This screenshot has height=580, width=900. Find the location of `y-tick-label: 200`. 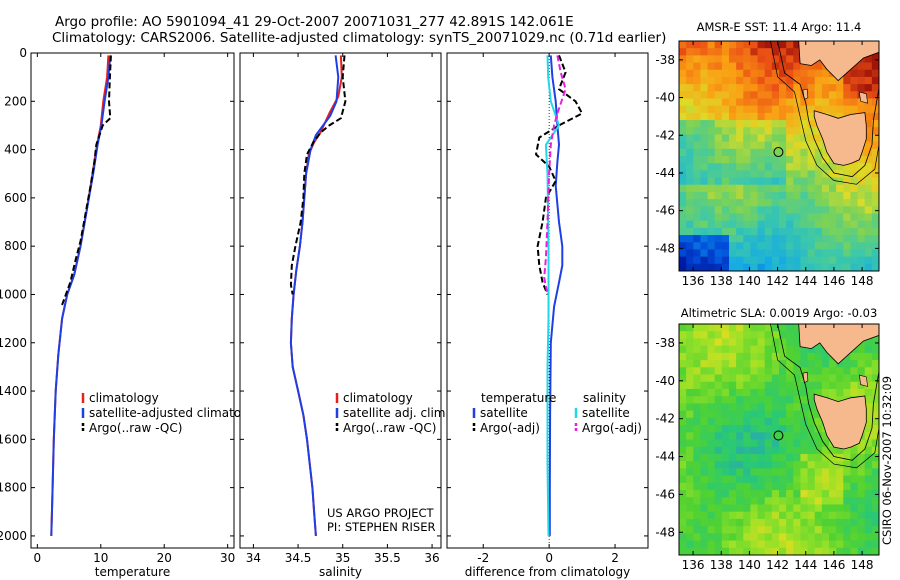

y-tick-label: 200 is located at coordinates (15, 101).